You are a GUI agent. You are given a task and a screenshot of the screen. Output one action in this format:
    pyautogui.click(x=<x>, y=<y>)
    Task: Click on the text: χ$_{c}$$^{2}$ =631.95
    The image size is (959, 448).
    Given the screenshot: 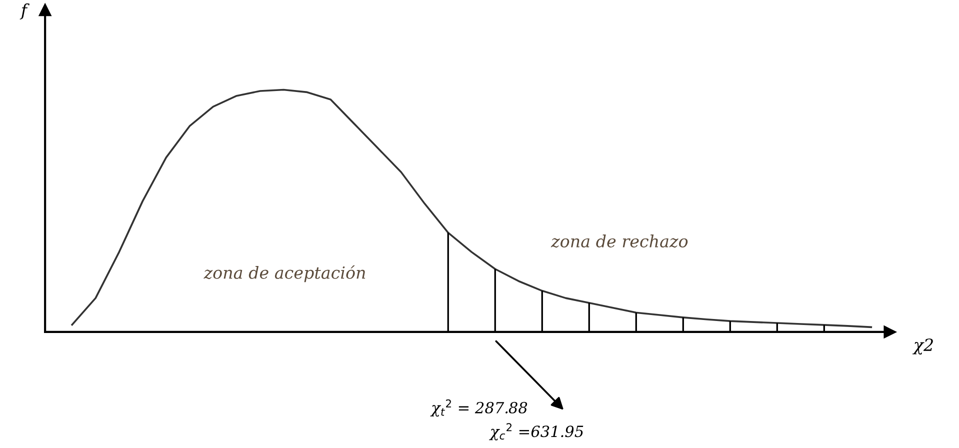 What is the action you would take?
    pyautogui.click(x=536, y=431)
    